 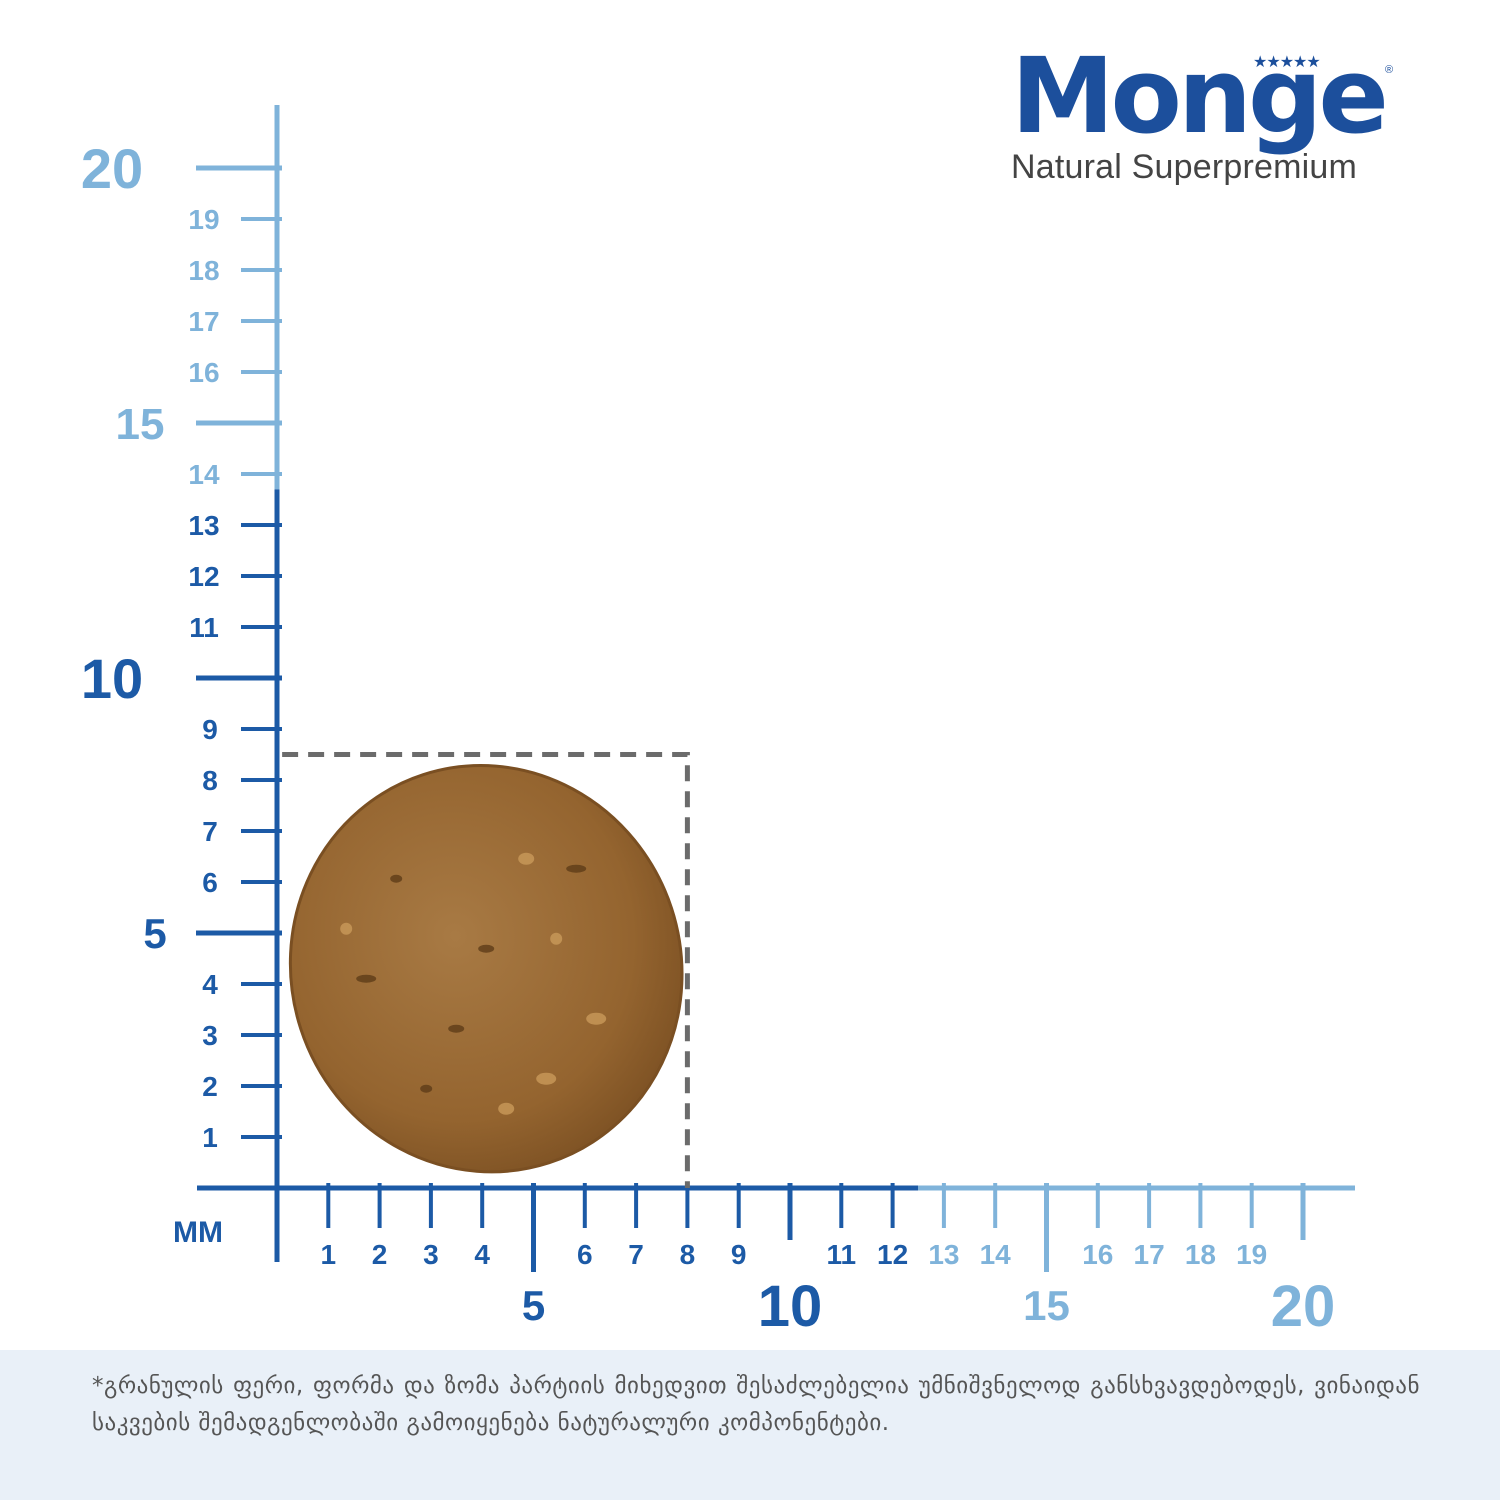 I want to click on x-tick-label-13: 13, so click(x=943, y=1254).